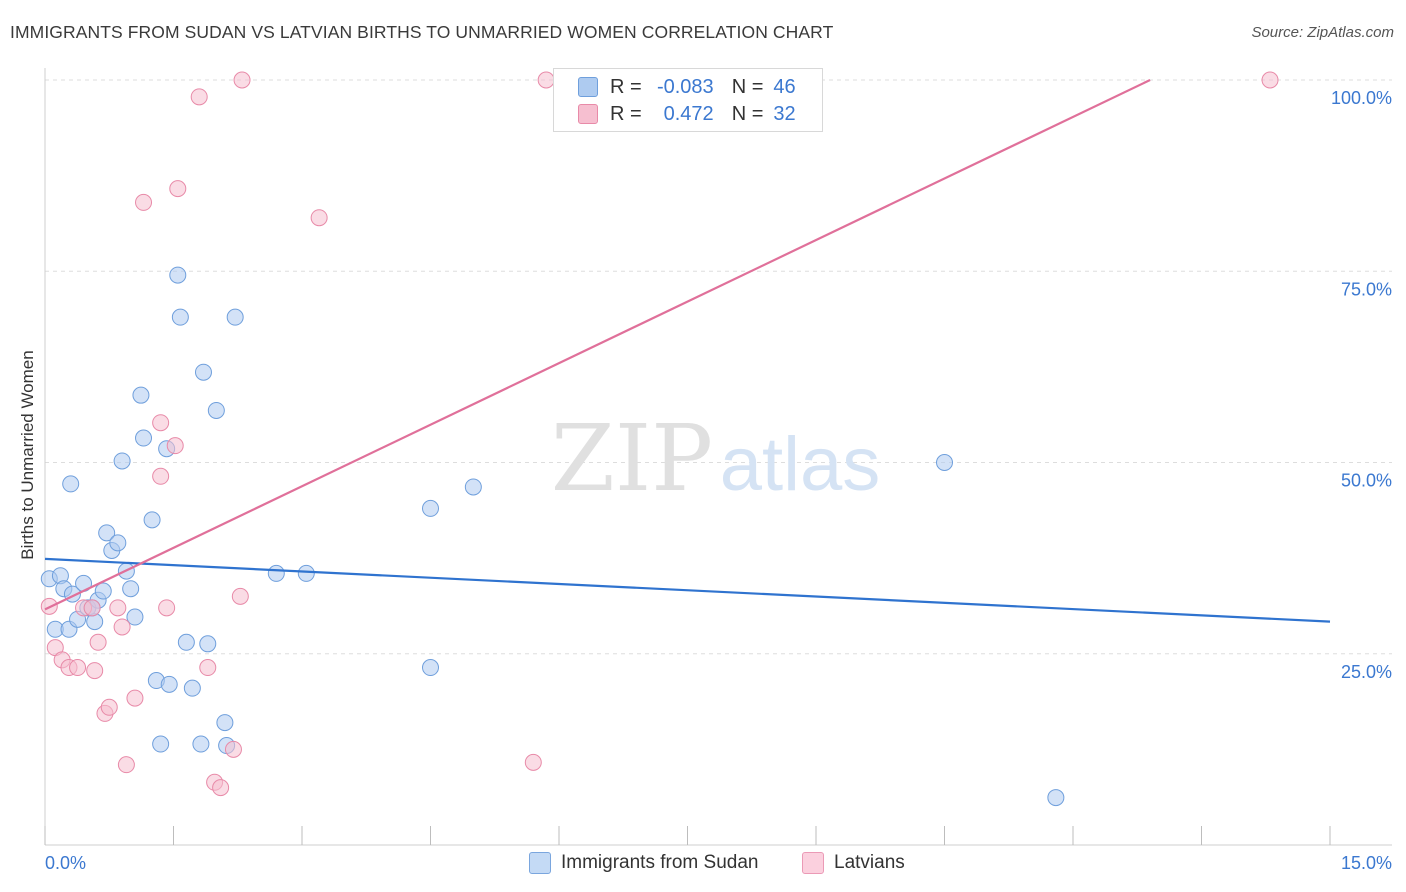  Describe the element at coordinates (688, 100) in the screenshot. I see `correlation-legend: R = -0.083 N = 46 R = 0.472 N = 32` at that location.